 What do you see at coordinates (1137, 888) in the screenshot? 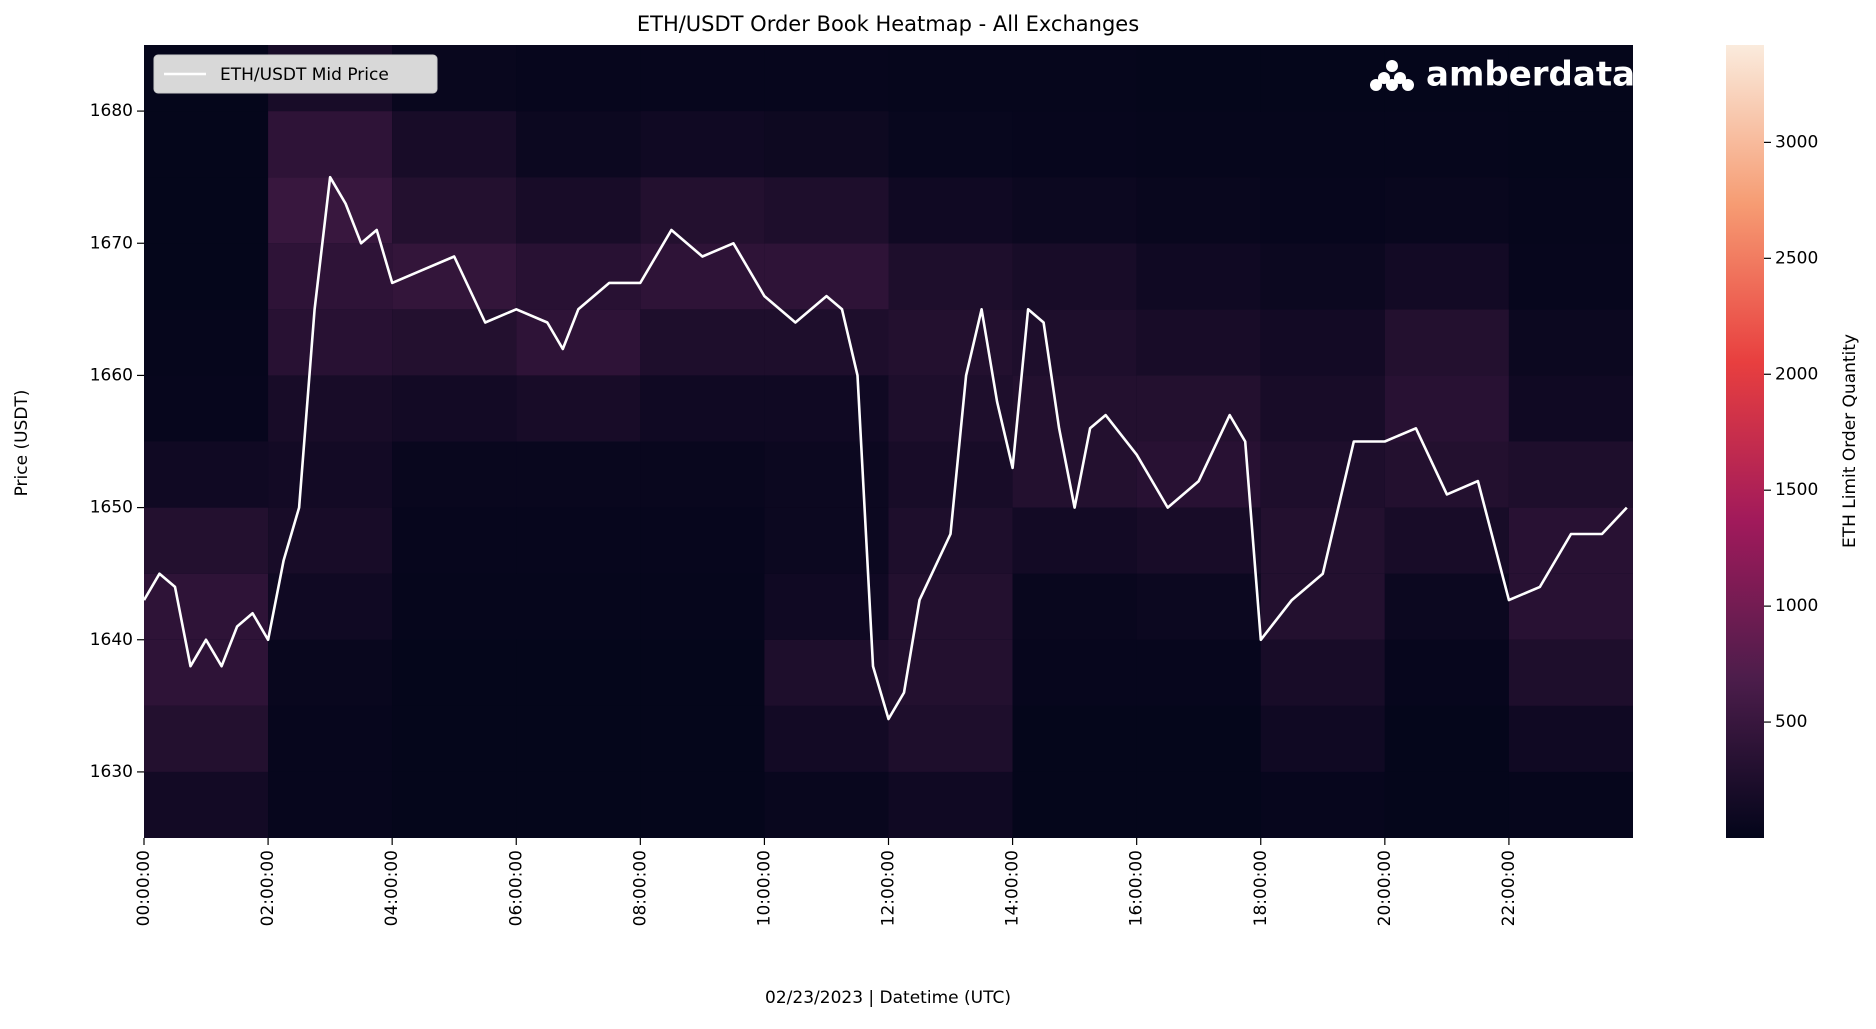
I see `x-tick-label: 16:00:00` at bounding box center [1137, 888].